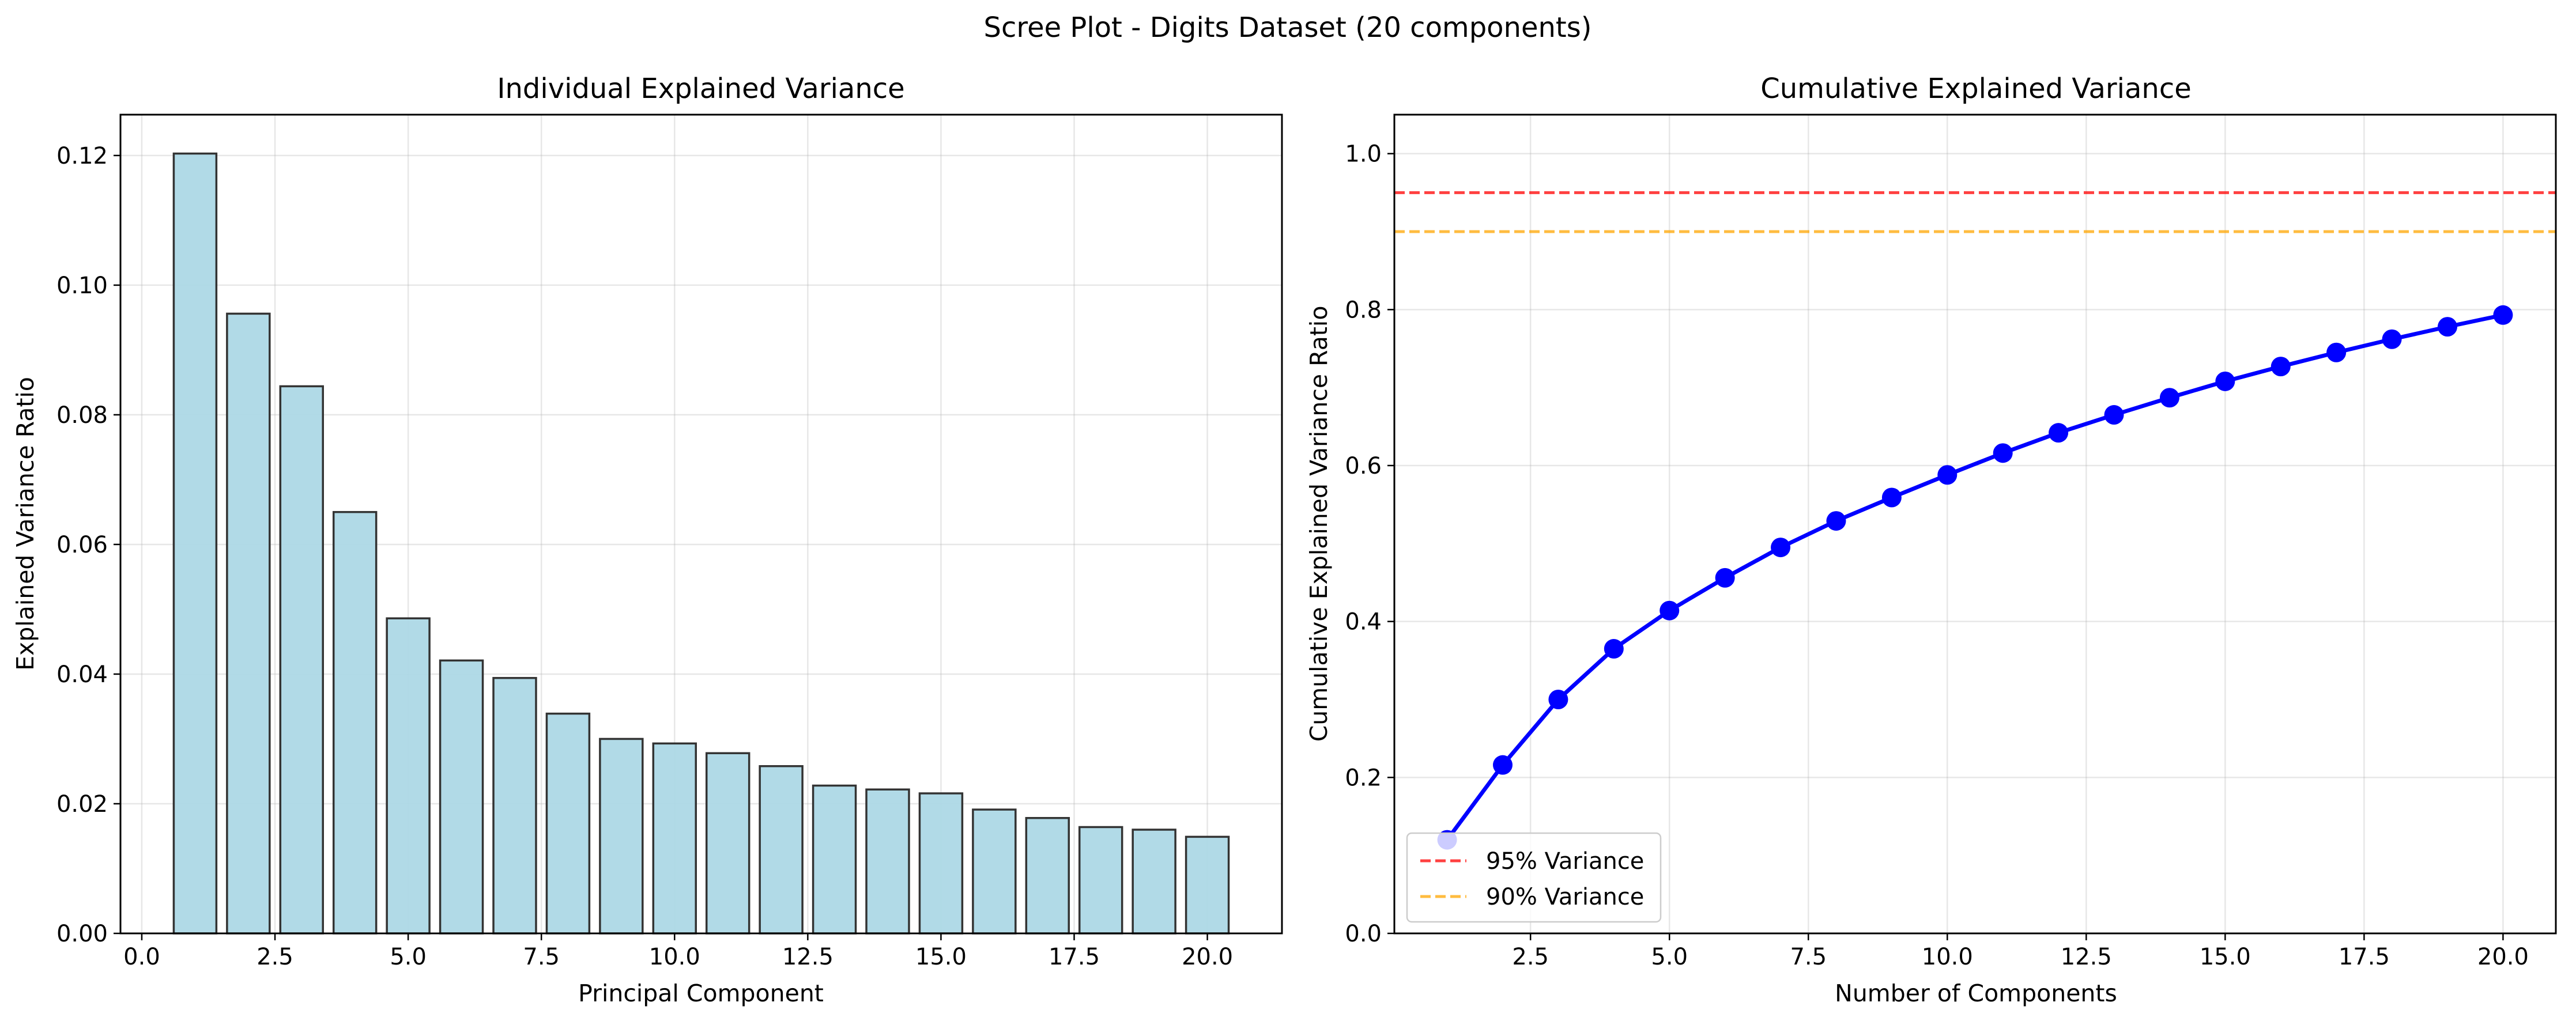 The height and width of the screenshot is (1025, 2576). I want to click on legend-box, so click(1534, 877).